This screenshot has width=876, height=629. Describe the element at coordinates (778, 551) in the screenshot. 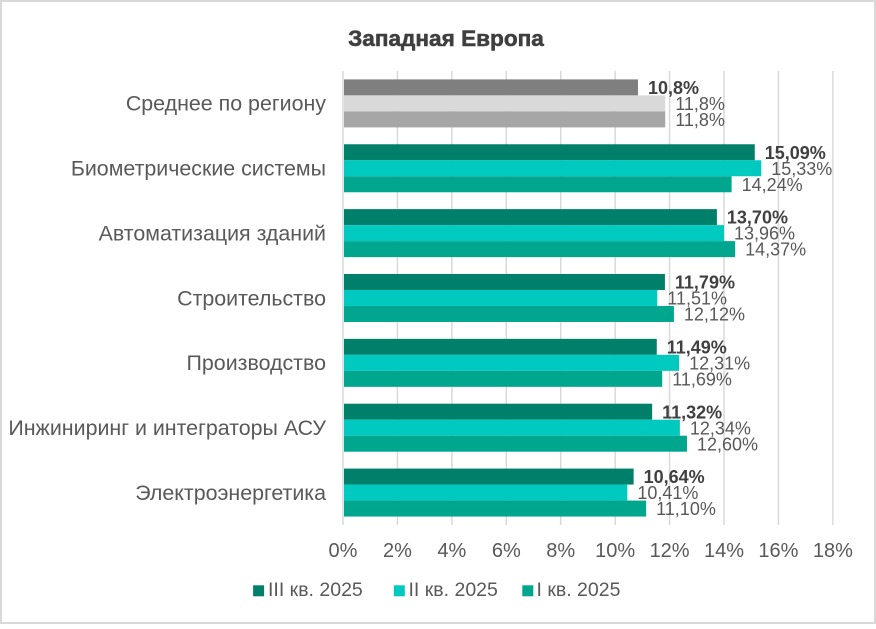

I see `svg-text: 16%` at that location.